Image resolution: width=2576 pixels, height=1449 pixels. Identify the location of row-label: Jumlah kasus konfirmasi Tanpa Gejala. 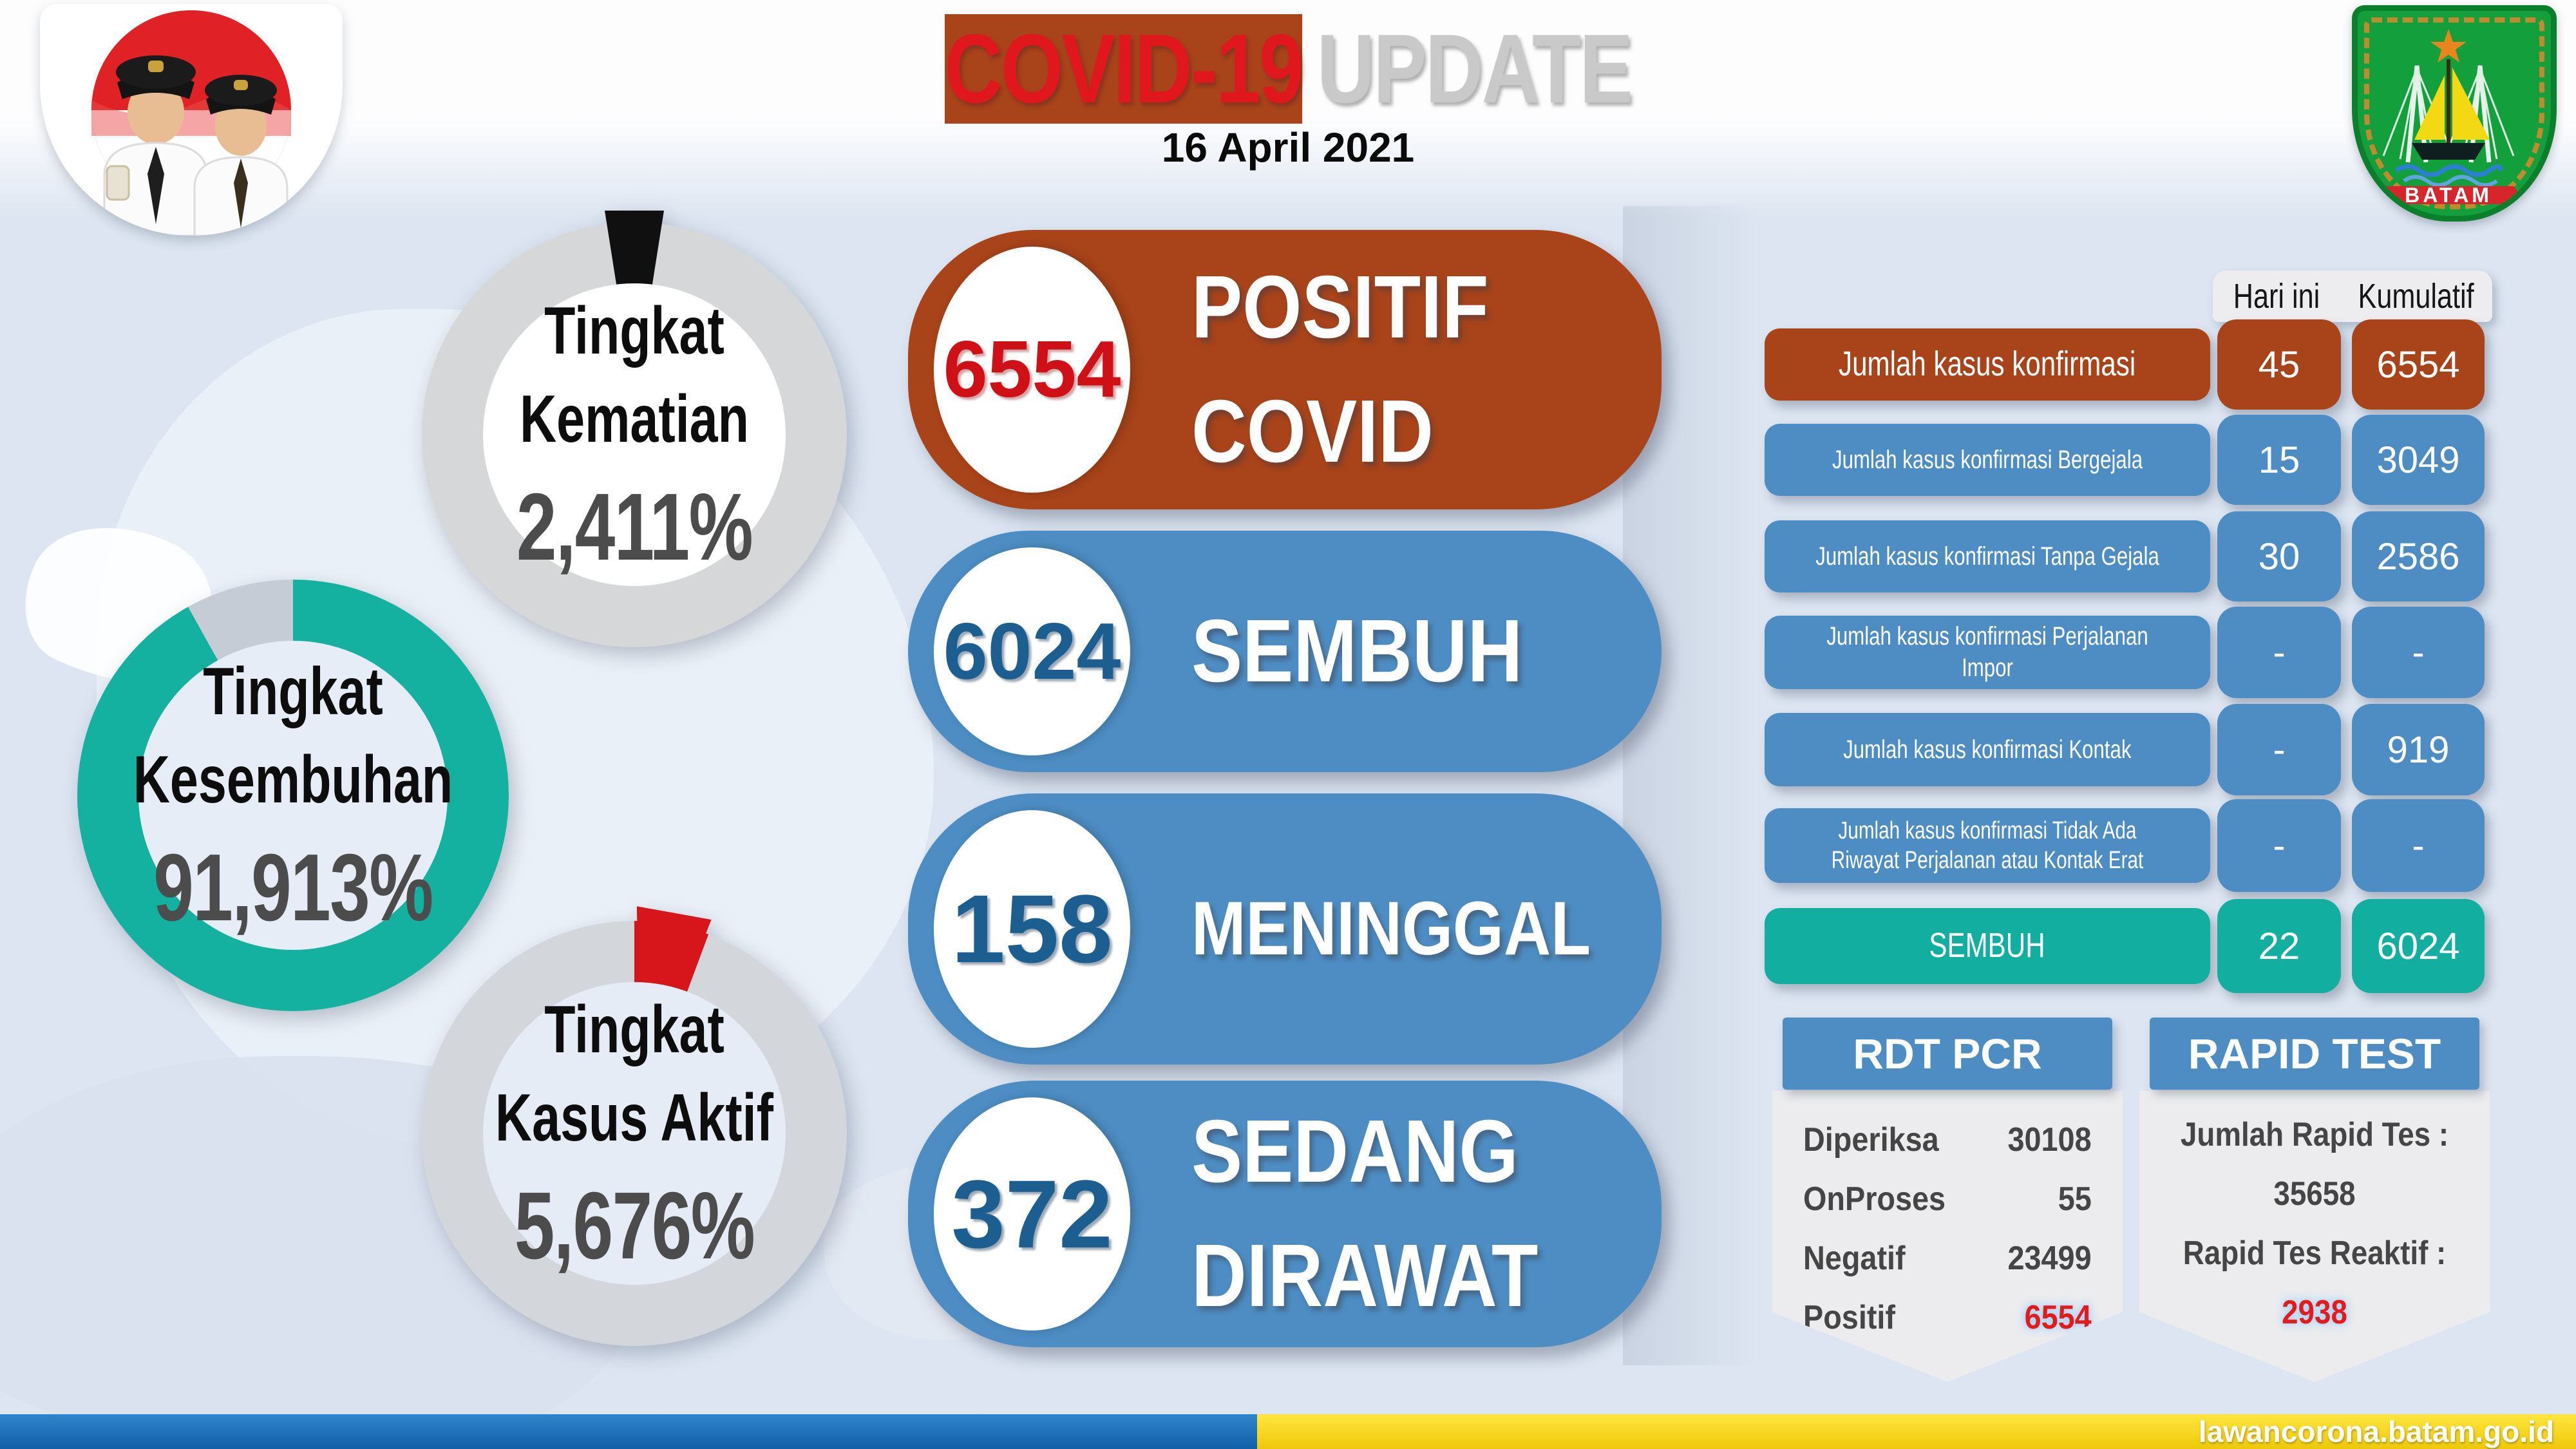
(1987, 556).